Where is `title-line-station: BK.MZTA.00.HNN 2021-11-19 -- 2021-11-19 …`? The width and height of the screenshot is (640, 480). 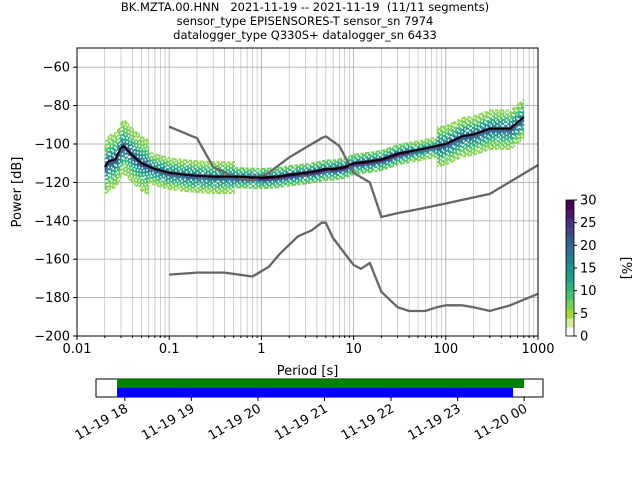 title-line-station: BK.MZTA.00.HNN 2021-11-19 -- 2021-11-19 … is located at coordinates (305, 7).